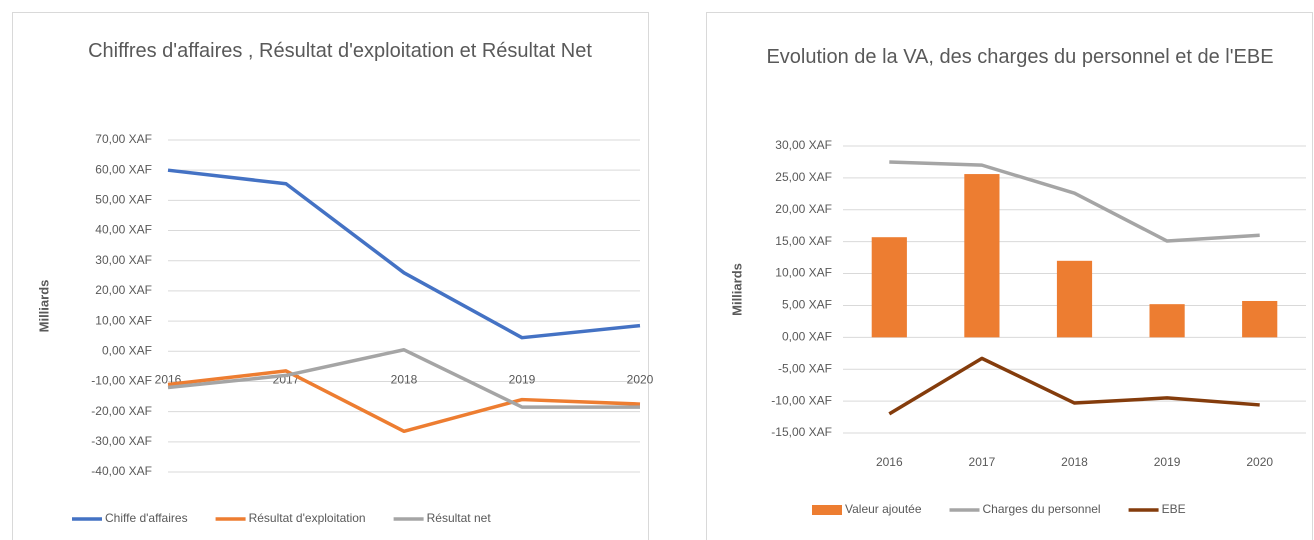  What do you see at coordinates (1042, 509) in the screenshot?
I see `legend-label: Charges du personnel` at bounding box center [1042, 509].